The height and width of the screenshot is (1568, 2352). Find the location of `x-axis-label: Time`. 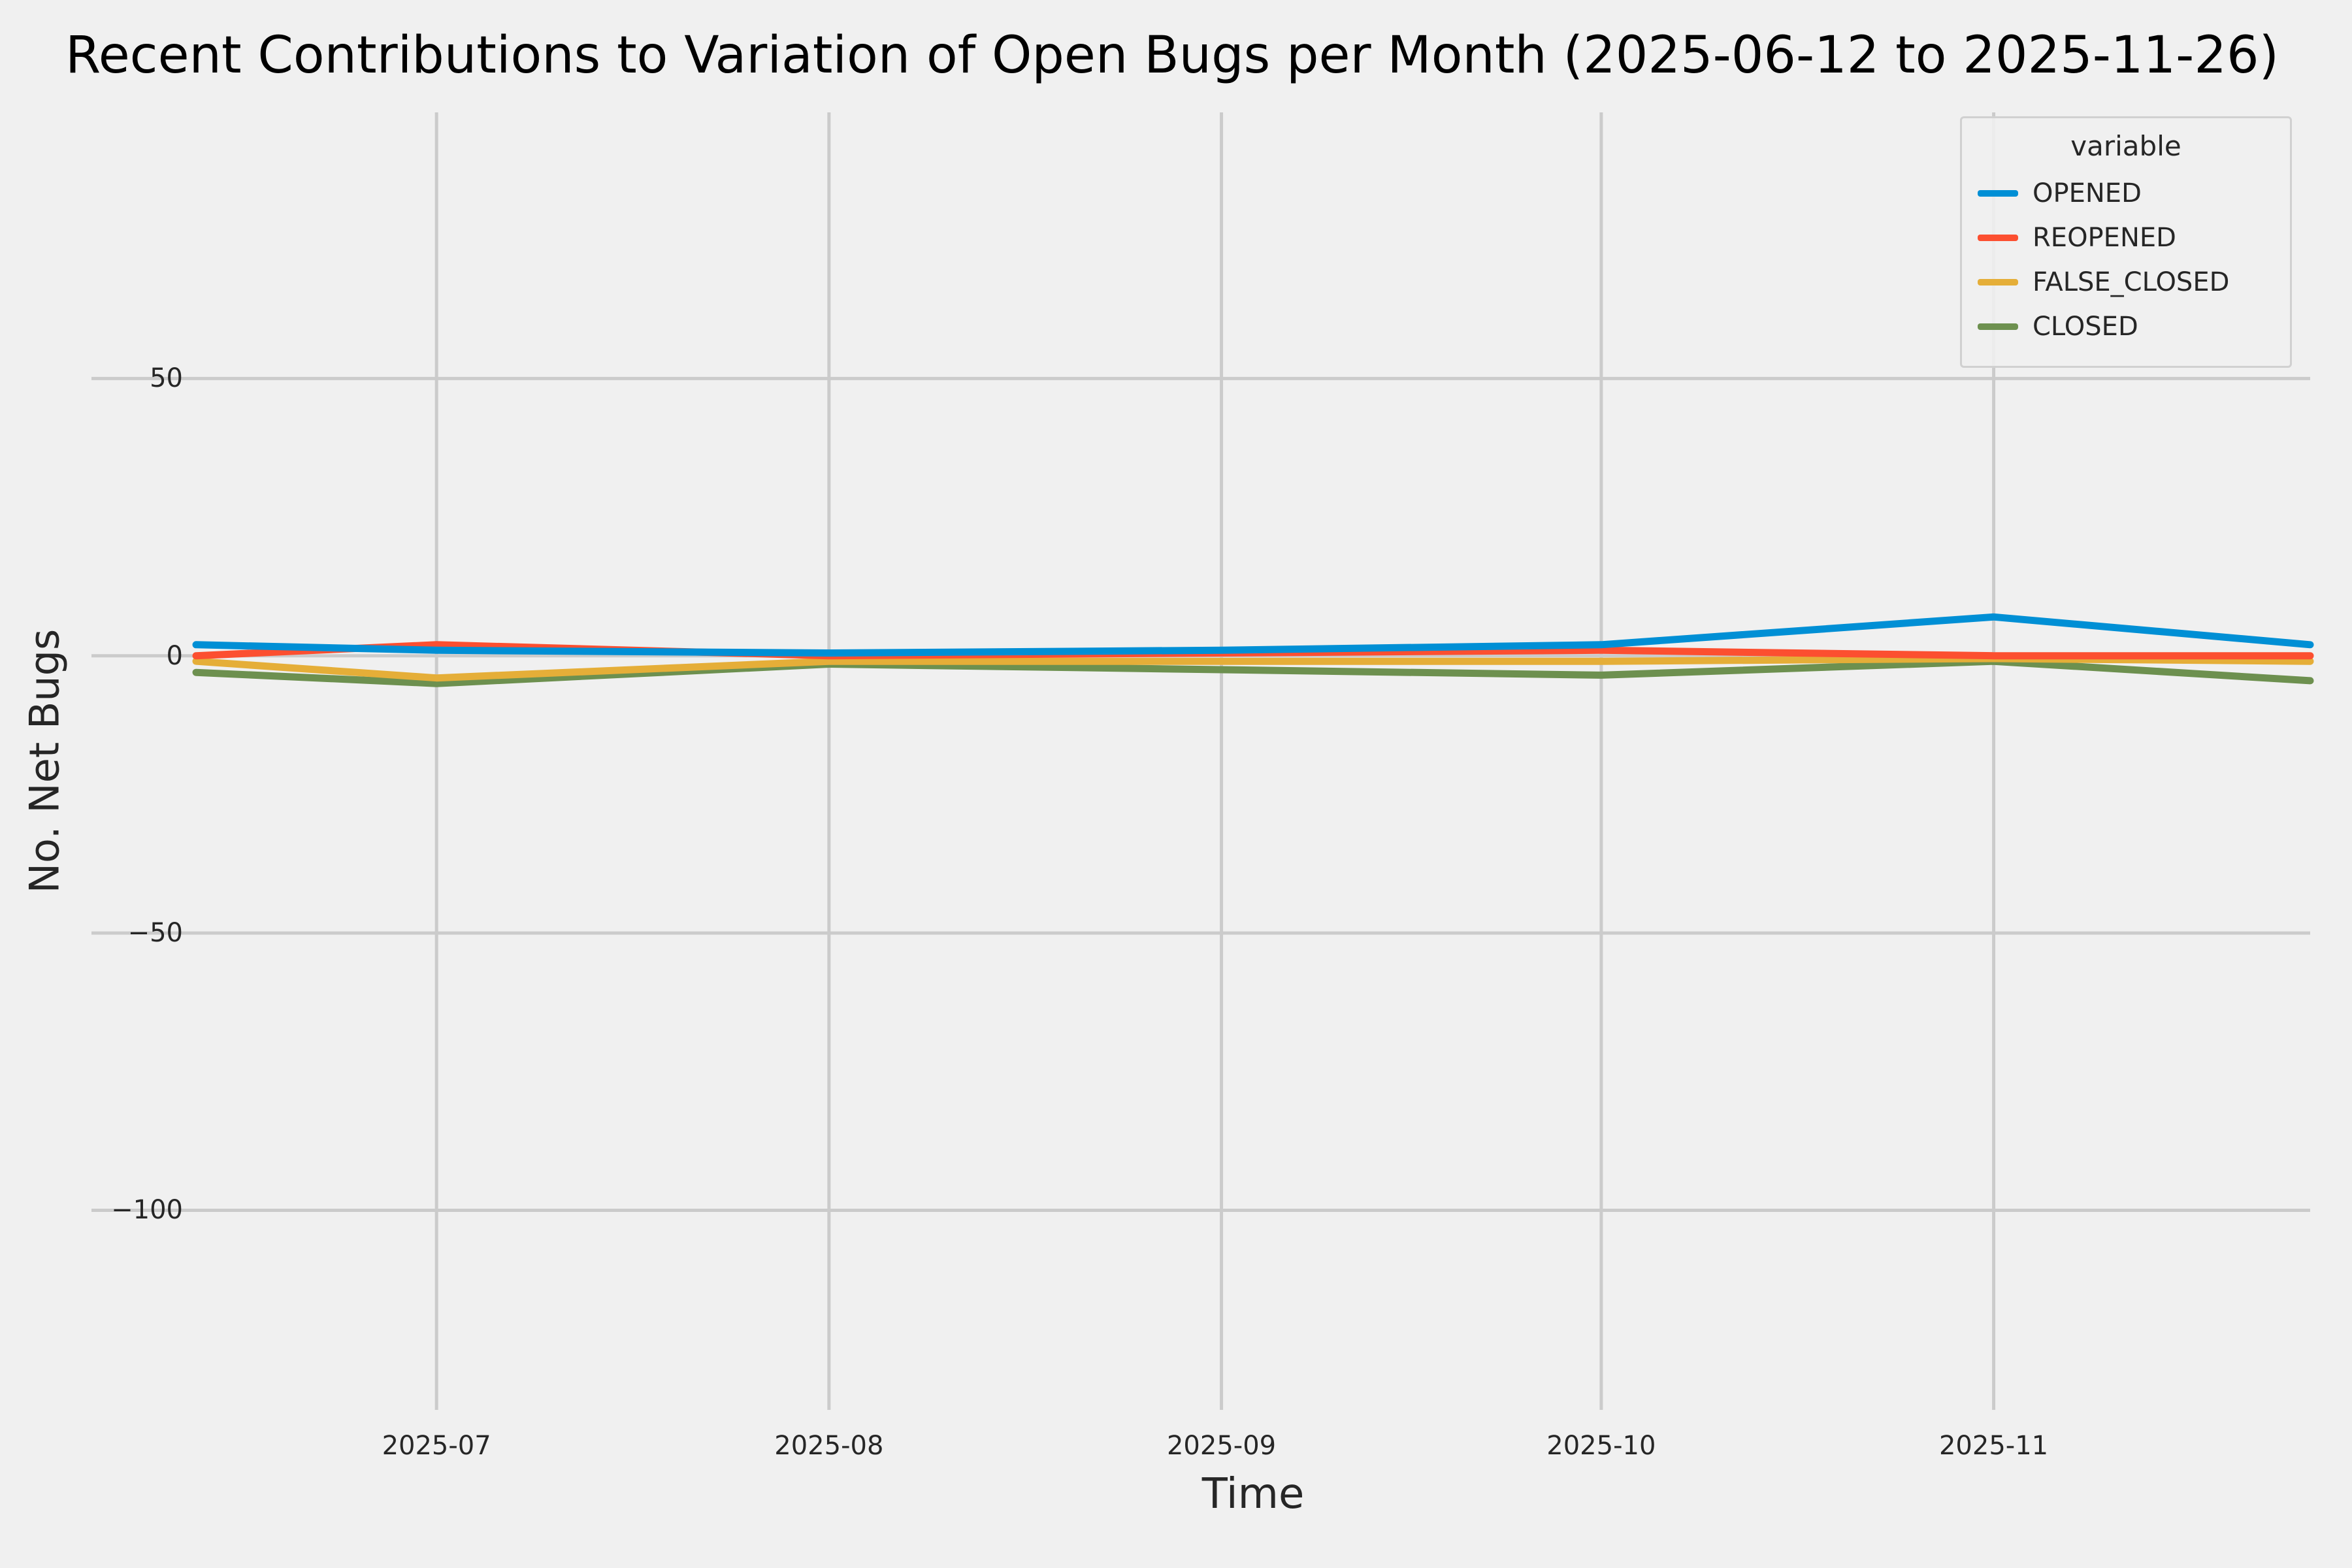

x-axis-label: Time is located at coordinates (1253, 1494).